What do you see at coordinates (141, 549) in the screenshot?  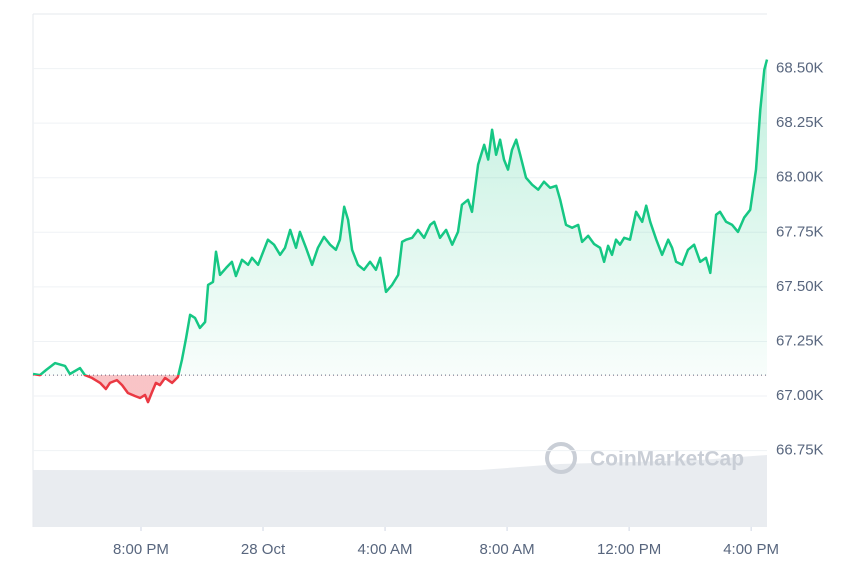 I see `x-tick-label: 8:00 PM` at bounding box center [141, 549].